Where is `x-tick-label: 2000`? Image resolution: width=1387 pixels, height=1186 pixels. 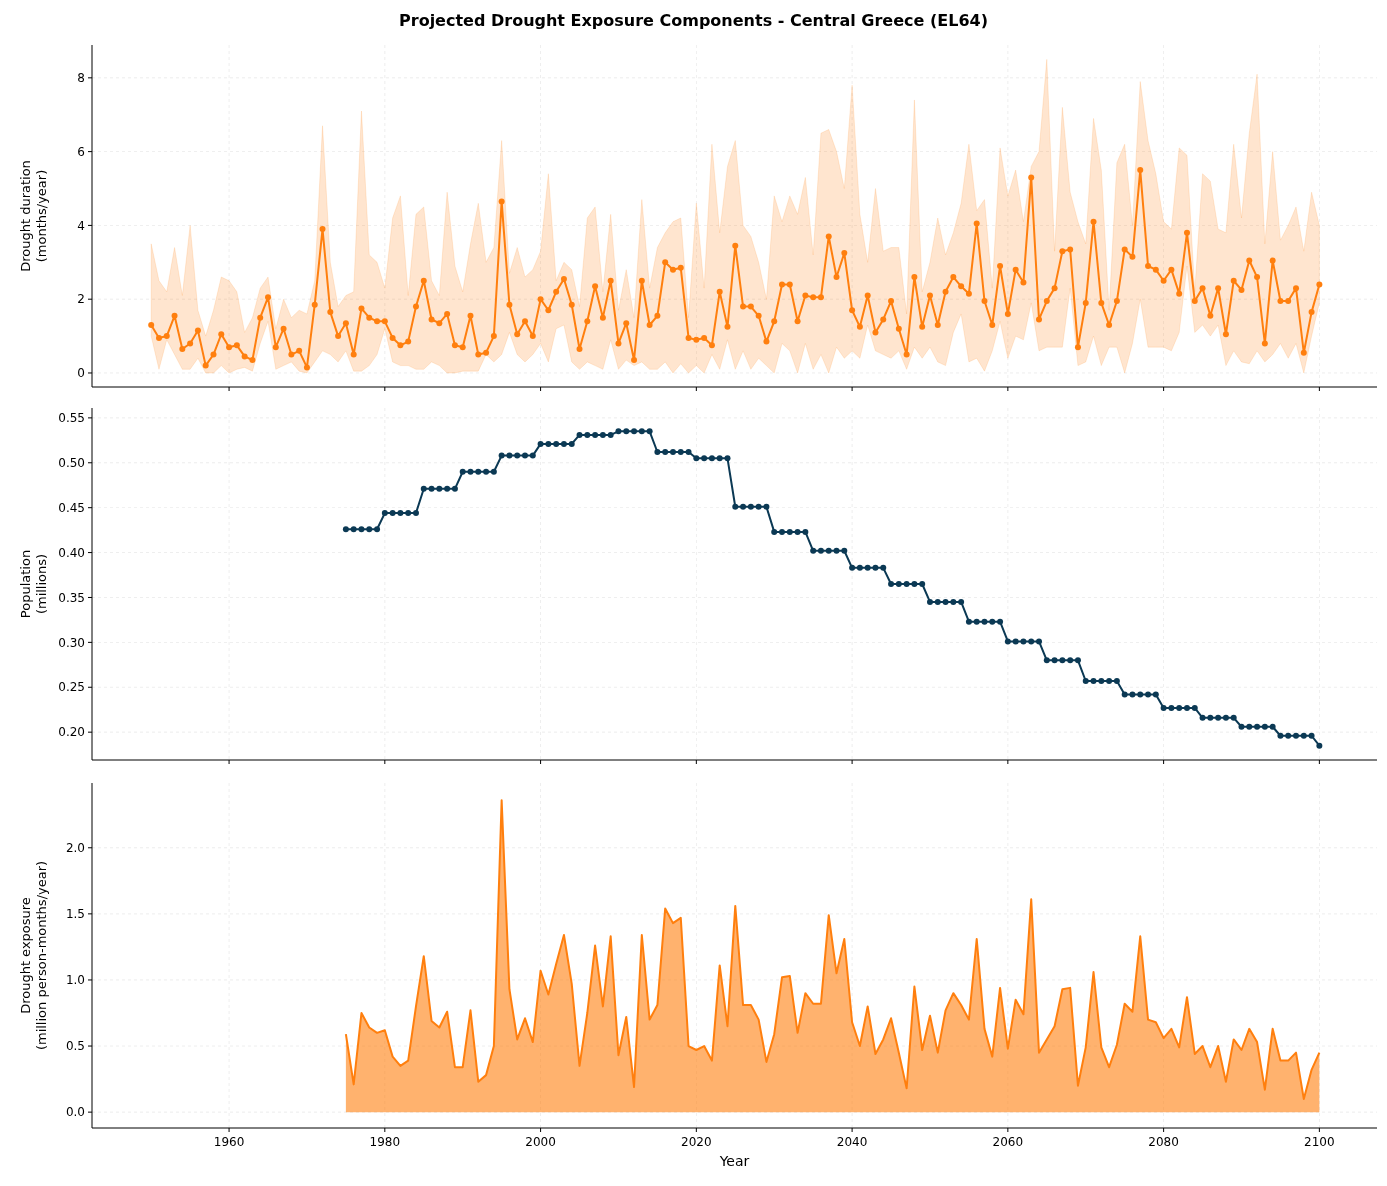 x-tick-label: 2000 is located at coordinates (540, 1142).